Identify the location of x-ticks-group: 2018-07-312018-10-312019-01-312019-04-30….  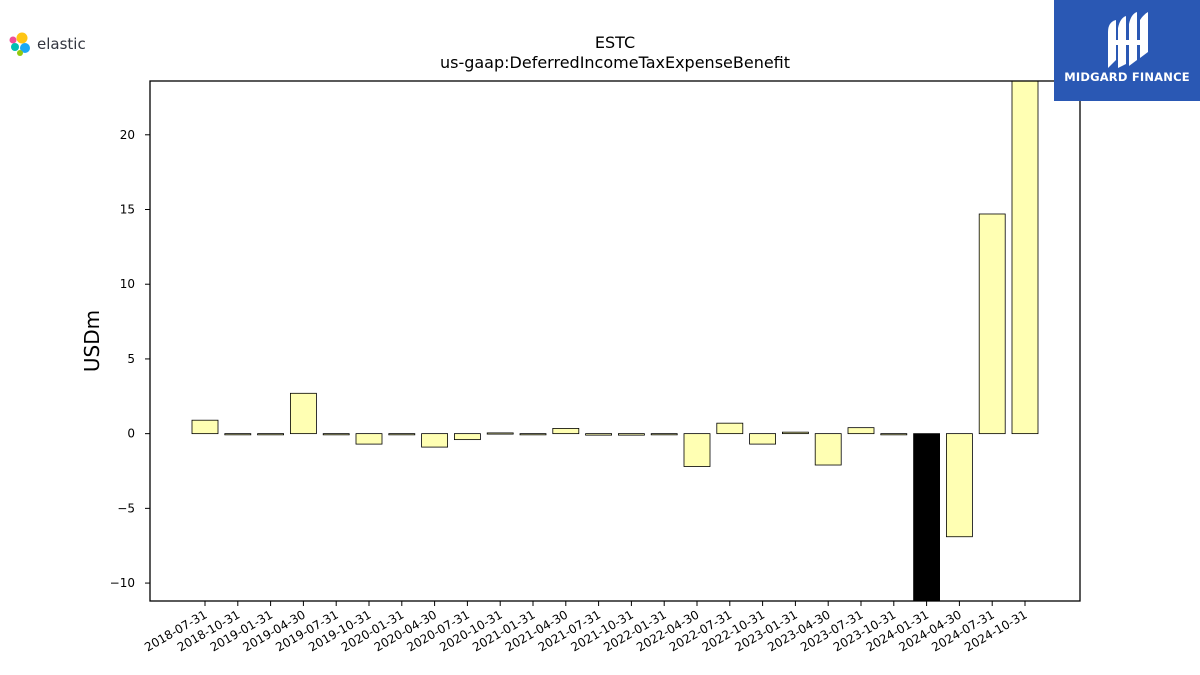
(586, 627).